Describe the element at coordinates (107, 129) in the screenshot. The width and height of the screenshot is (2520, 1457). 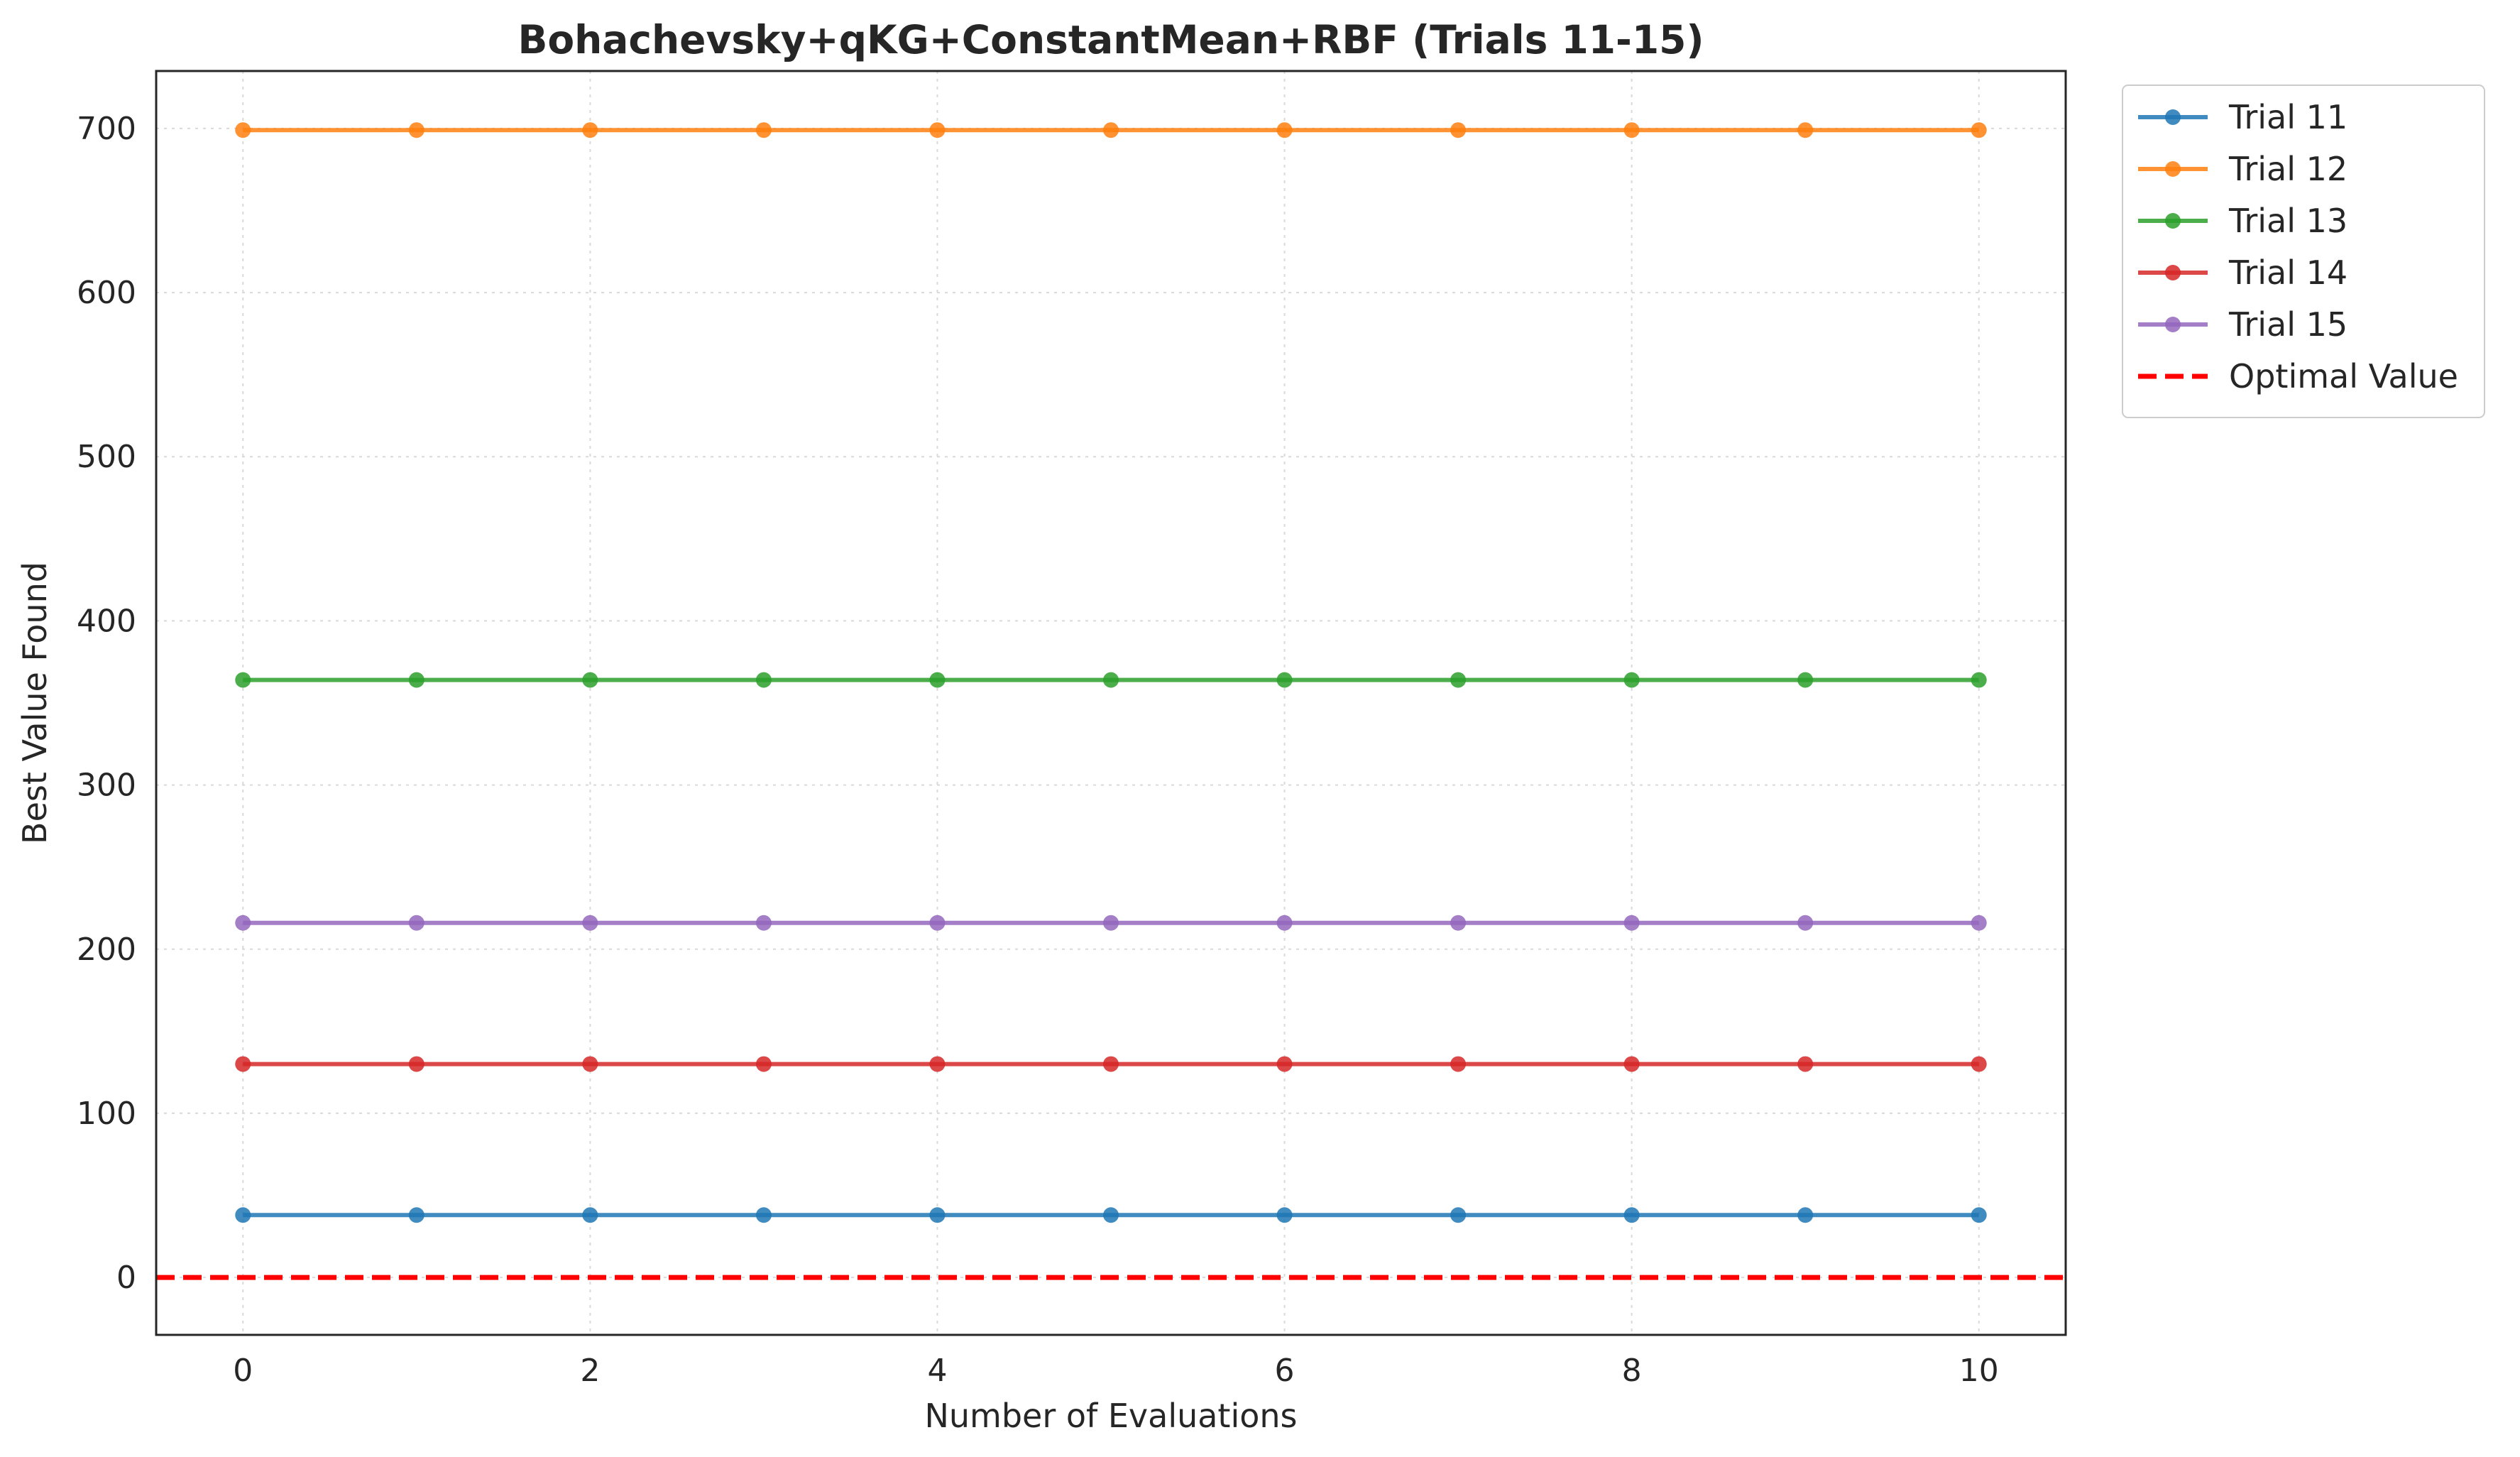
I see `y-tick-label: 700` at that location.